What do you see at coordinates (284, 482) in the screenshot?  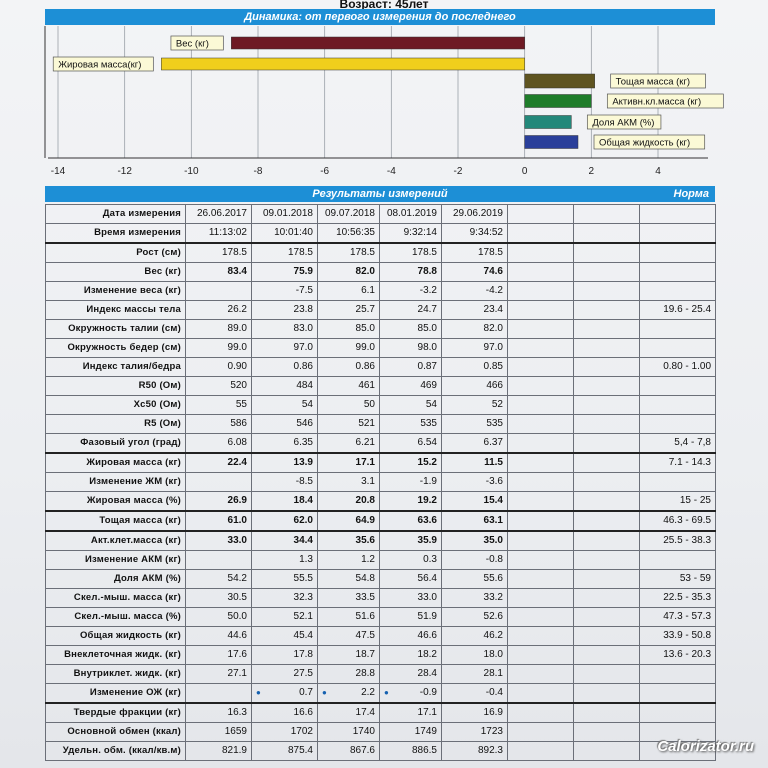 I see `cell-value: -8.5` at bounding box center [284, 482].